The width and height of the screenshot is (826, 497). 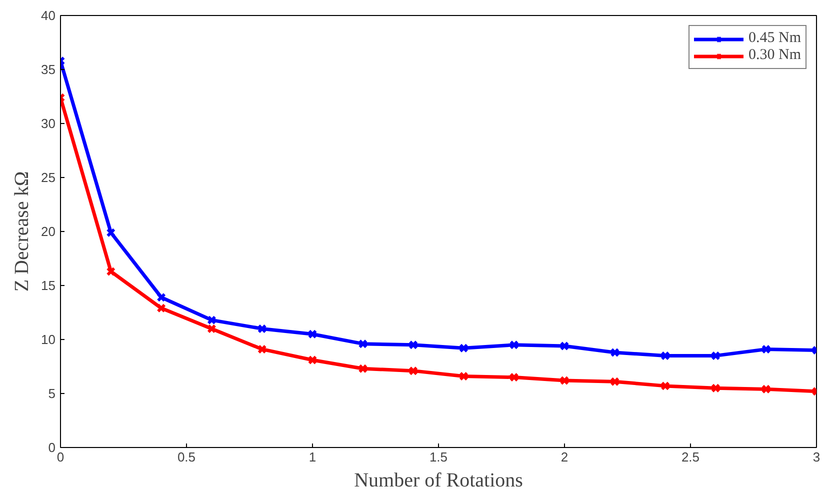 What do you see at coordinates (52, 447) in the screenshot?
I see `y-tick-label: 0` at bounding box center [52, 447].